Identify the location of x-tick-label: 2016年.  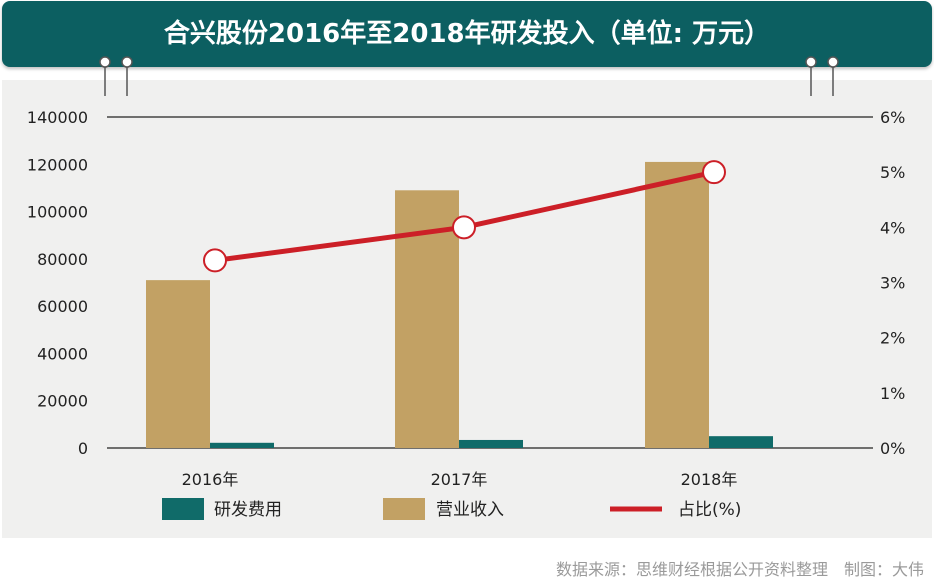
(210, 479).